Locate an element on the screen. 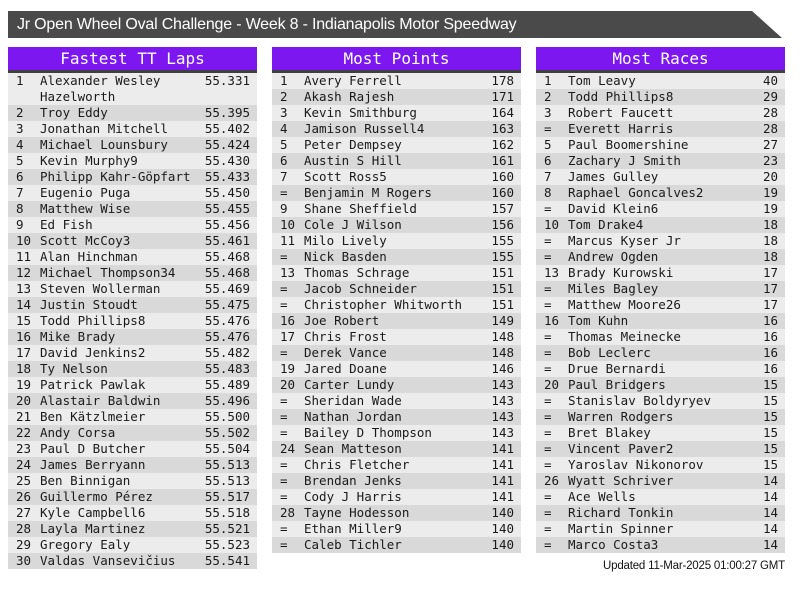 This screenshot has width=800, height=600. row-name: Ethan Miller9 is located at coordinates (353, 528).